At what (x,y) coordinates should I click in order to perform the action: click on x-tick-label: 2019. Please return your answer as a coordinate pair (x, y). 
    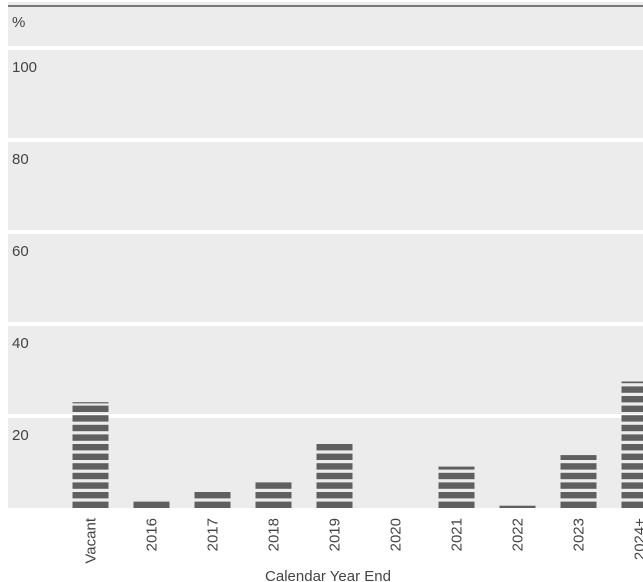
    Looking at the image, I should click on (335, 534).